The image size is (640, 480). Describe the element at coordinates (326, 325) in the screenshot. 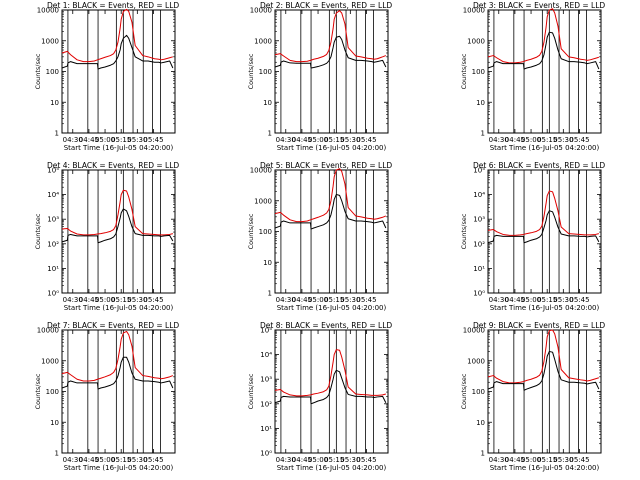

I see `chart-title: Det 8: BLACK = Events, RED = LLD` at that location.